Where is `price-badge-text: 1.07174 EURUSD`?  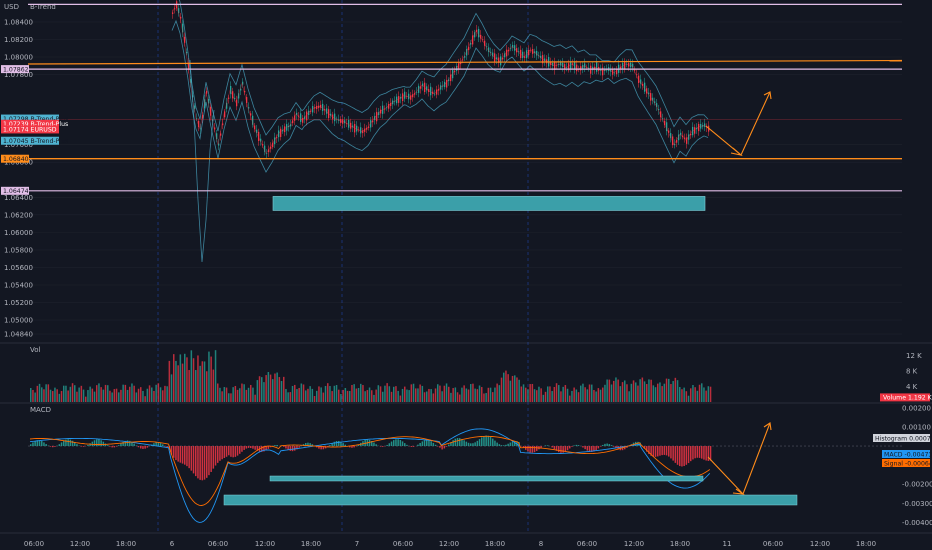
price-badge-text: 1.07174 EURUSD is located at coordinates (30, 130).